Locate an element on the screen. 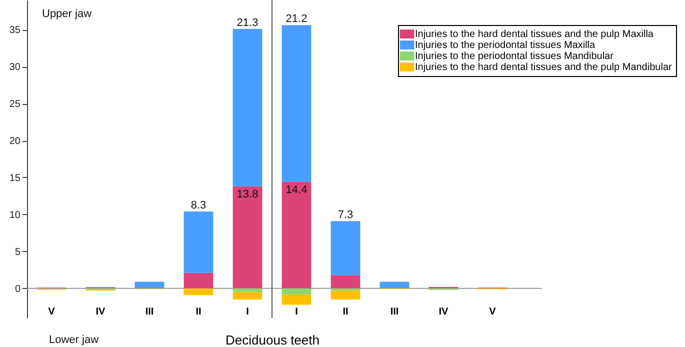 This screenshot has width=685, height=347. legend-label: Injuries to the hard dental tissues and the pulp Maxilla is located at coordinates (534, 34).